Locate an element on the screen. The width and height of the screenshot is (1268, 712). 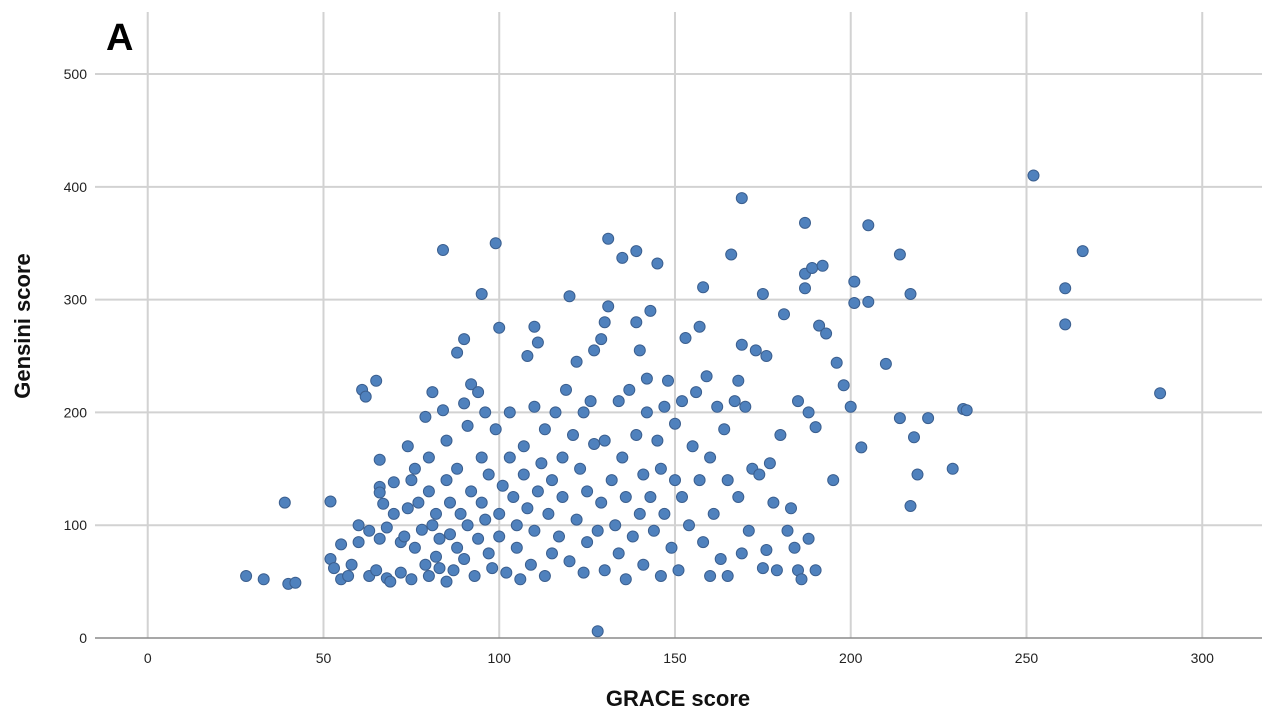
x-tick-label: 200 is located at coordinates (851, 658).